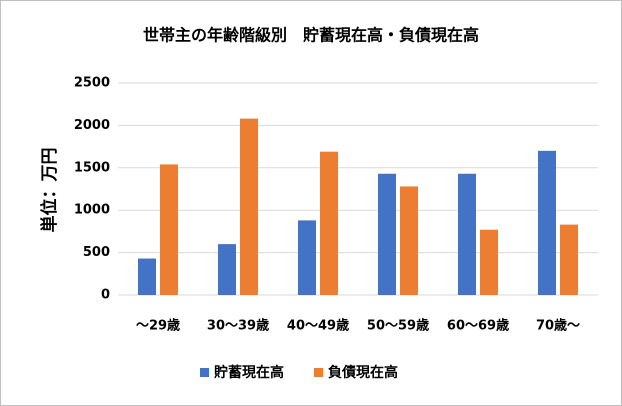 The image size is (622, 406). I want to click on y-tick-label: 1500, so click(92, 167).